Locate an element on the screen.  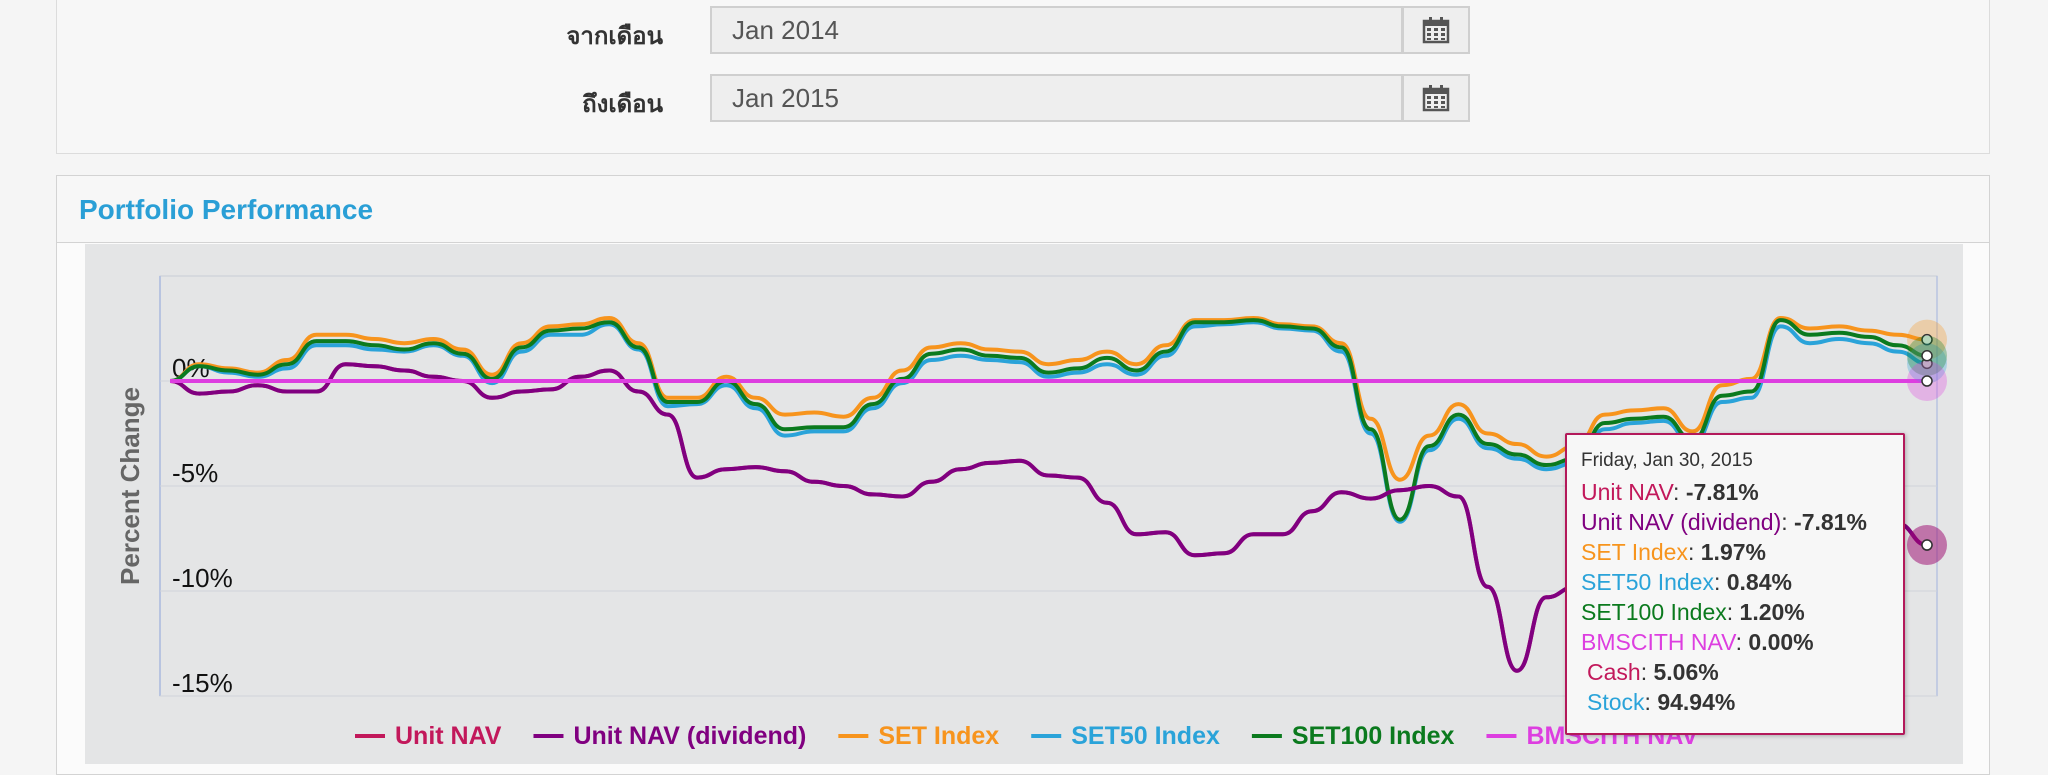
from-month-label: จากเดือน is located at coordinates (614, 36).